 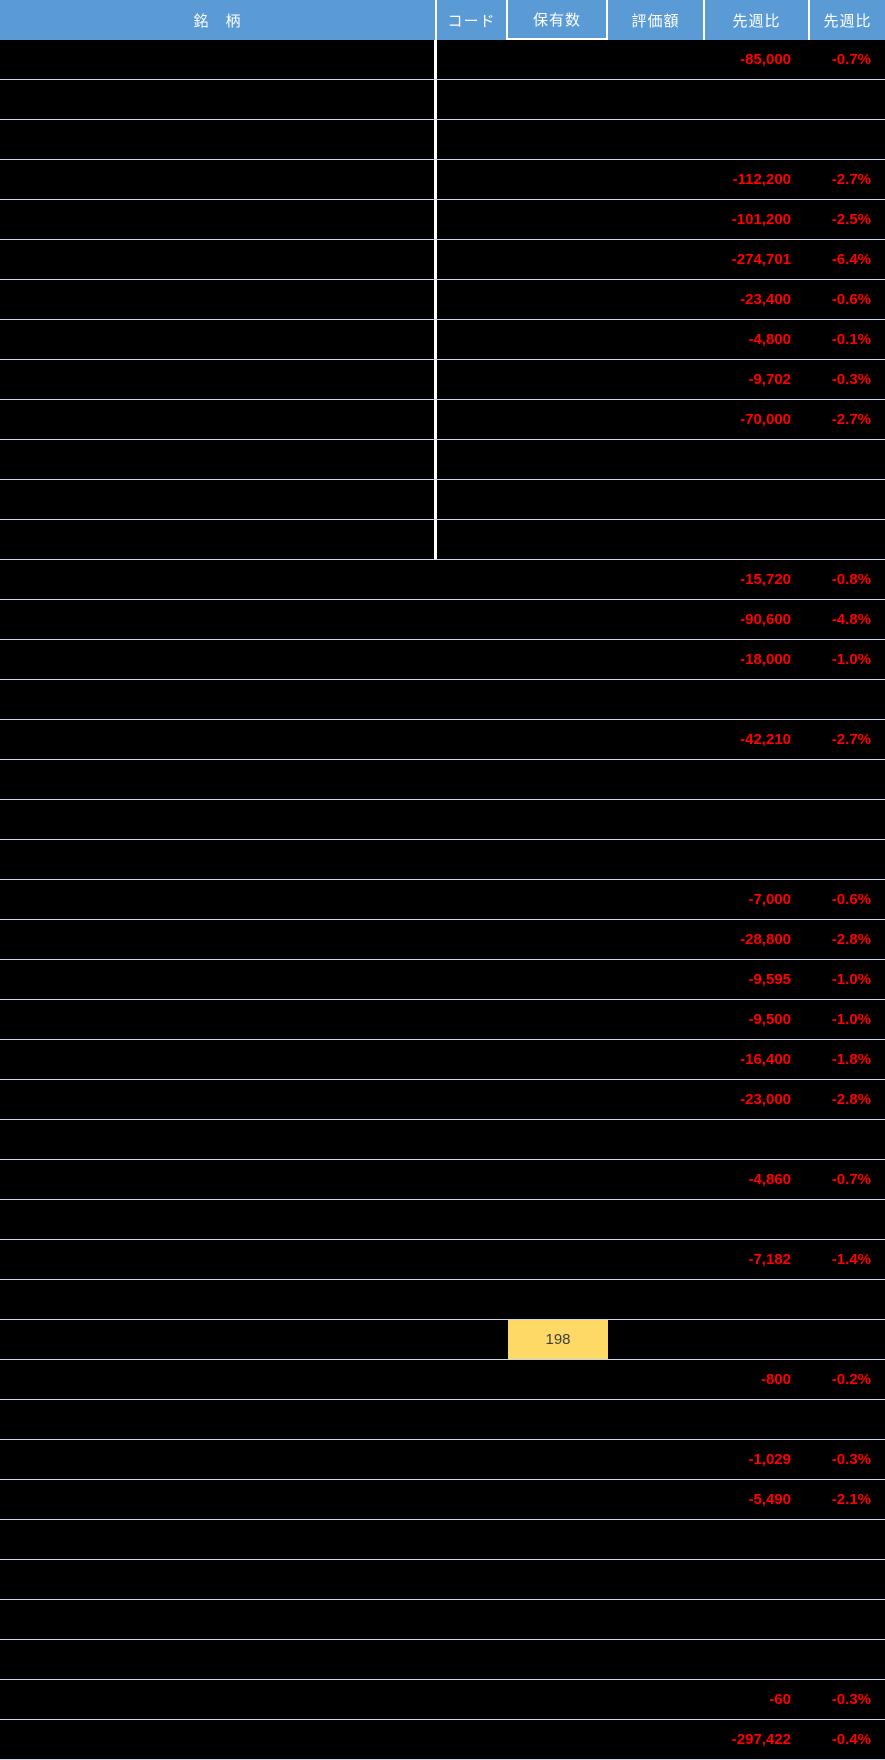 I want to click on week-change-pct-cell: -0.3%, so click(x=851, y=1459).